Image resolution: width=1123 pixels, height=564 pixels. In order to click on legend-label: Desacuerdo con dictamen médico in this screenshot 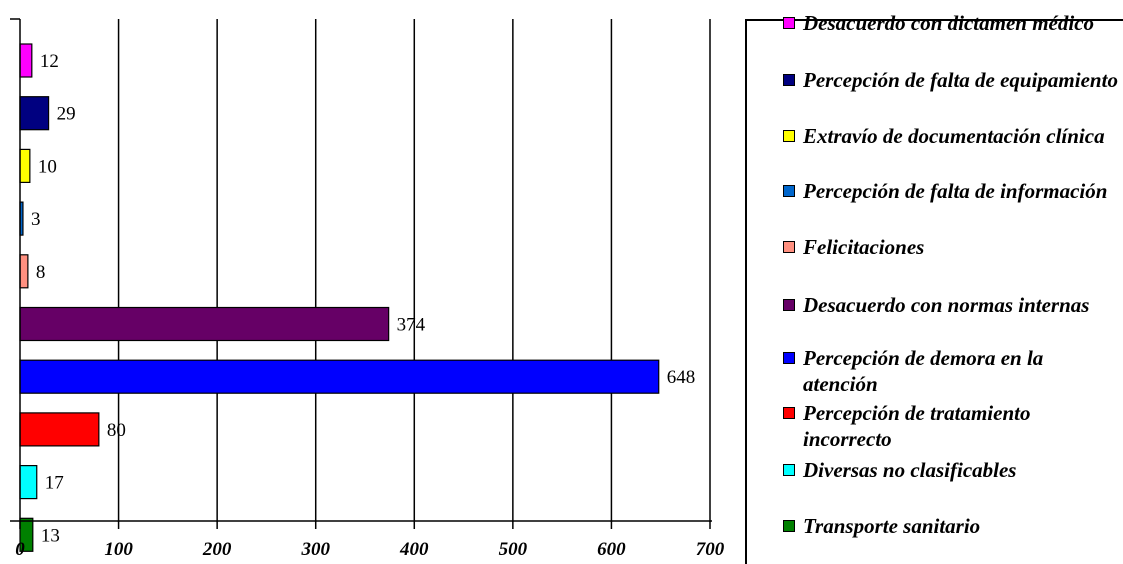, I will do `click(949, 23)`.